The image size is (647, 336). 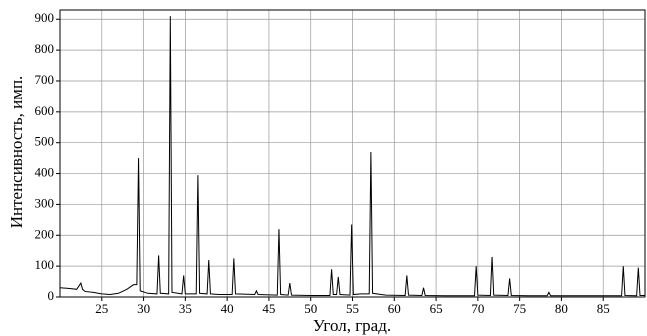 I want to click on x-tick-label: 65, so click(x=436, y=308).